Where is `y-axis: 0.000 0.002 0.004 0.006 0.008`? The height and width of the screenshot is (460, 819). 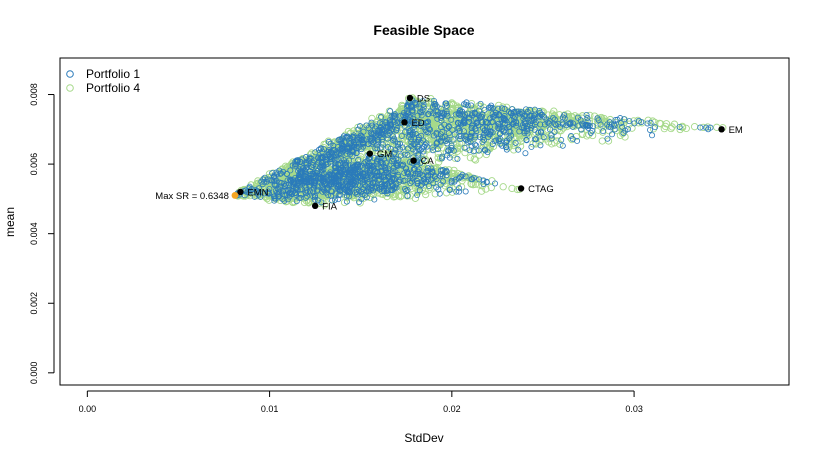
y-axis: 0.000 0.002 0.004 0.006 0.008 is located at coordinates (42, 234).